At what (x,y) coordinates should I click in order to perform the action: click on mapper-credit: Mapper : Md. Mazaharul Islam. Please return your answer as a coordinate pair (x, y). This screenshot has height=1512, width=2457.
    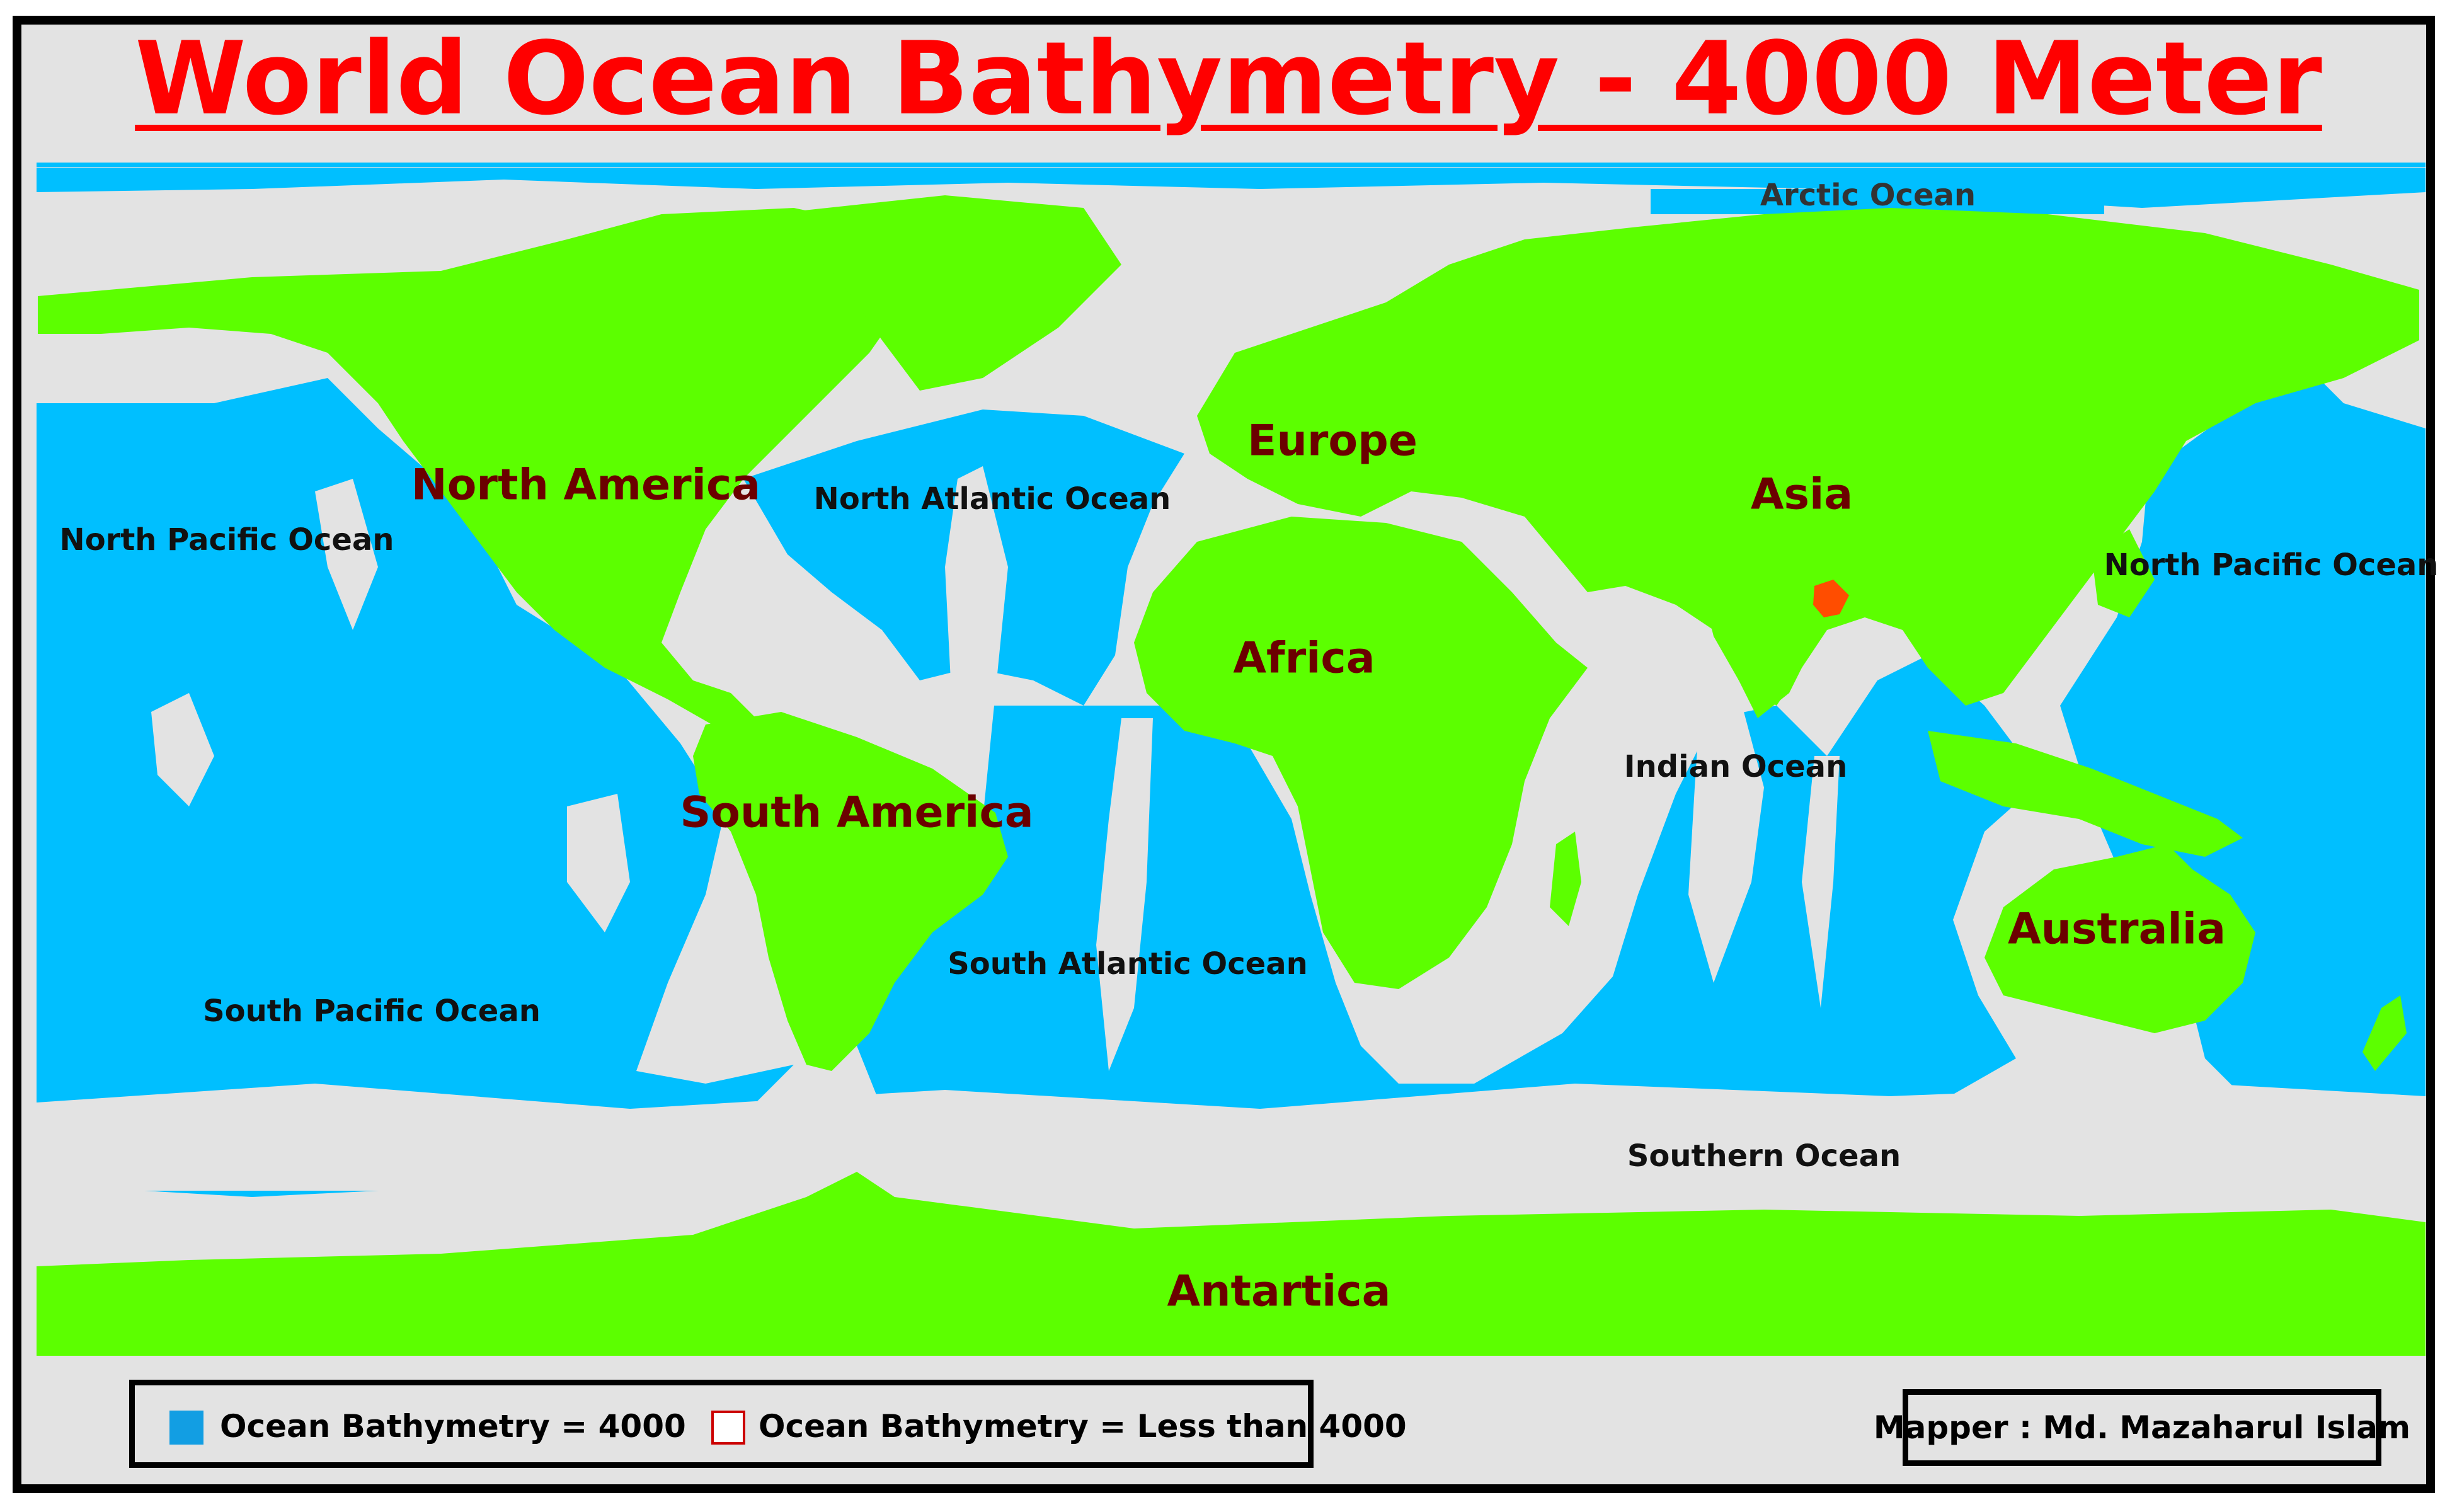
    Looking at the image, I should click on (2142, 1427).